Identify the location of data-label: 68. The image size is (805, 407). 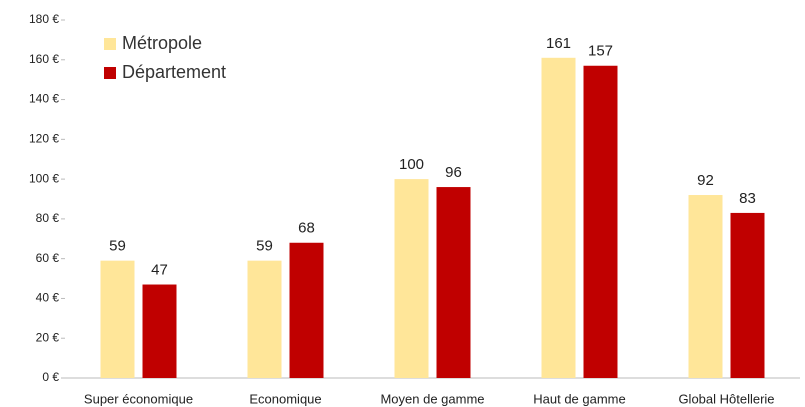
(306, 228).